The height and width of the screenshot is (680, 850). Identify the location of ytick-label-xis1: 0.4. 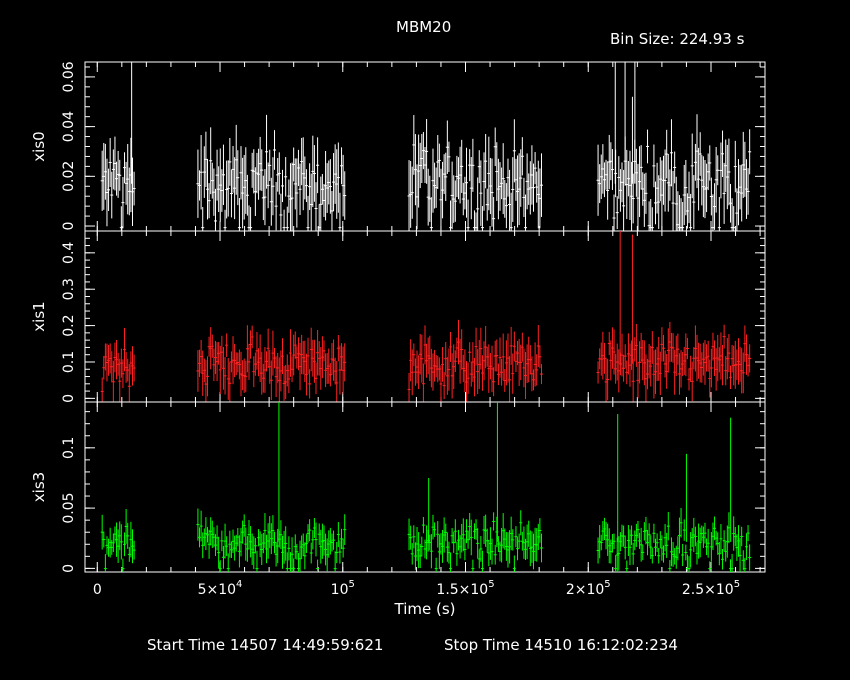
(69, 253).